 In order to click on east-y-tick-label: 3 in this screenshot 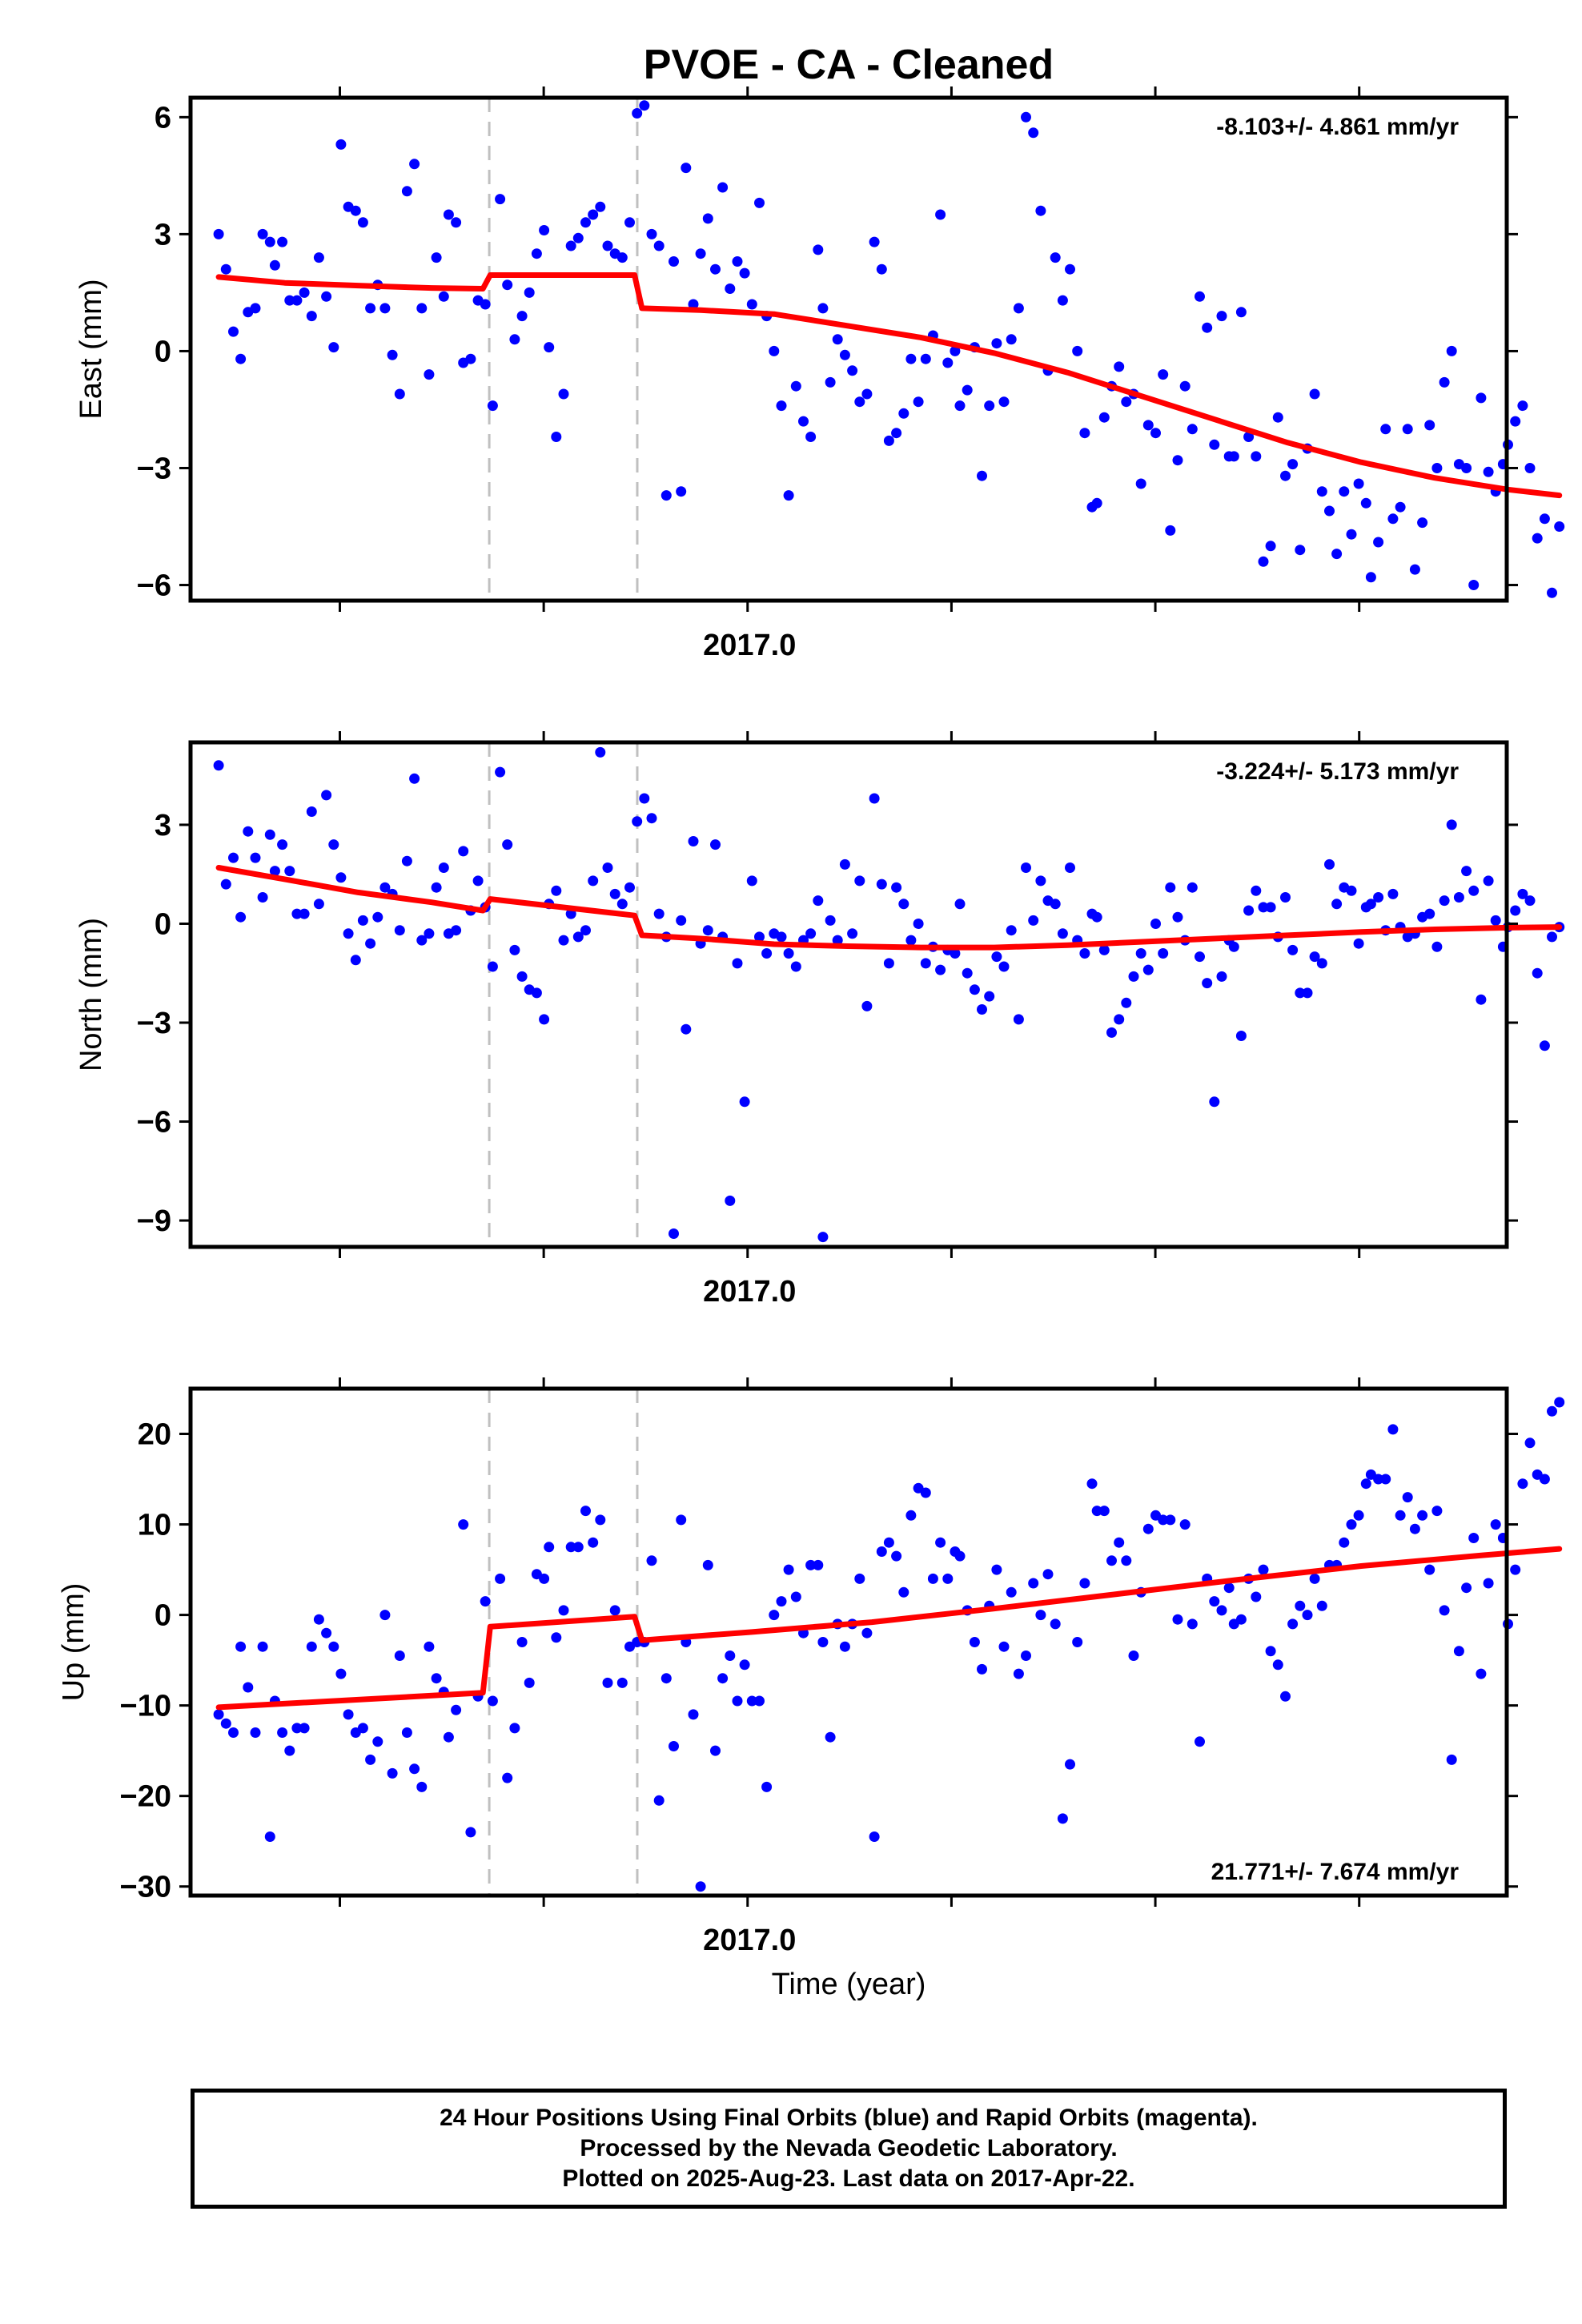, I will do `click(163, 235)`.